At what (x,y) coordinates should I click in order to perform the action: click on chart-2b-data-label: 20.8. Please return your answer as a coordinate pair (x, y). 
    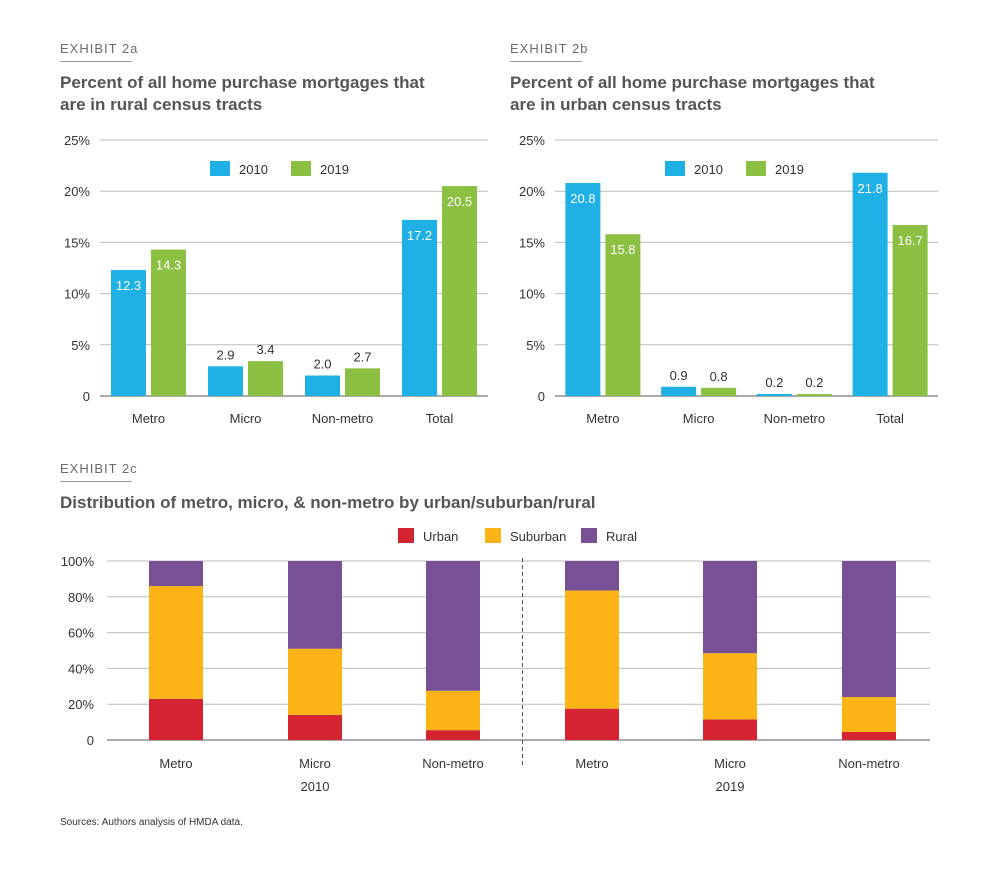
    Looking at the image, I should click on (582, 198).